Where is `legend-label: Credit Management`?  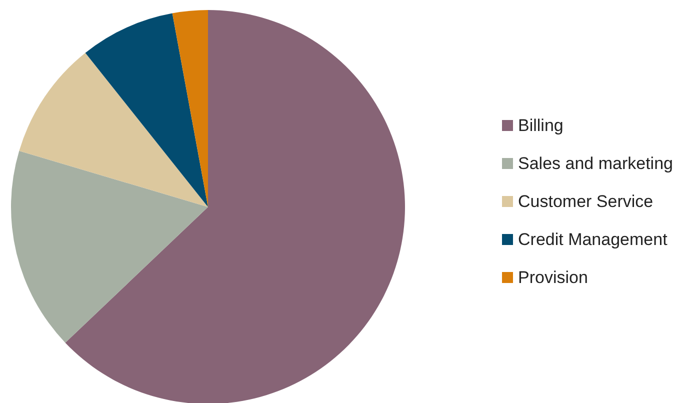
legend-label: Credit Management is located at coordinates (593, 239).